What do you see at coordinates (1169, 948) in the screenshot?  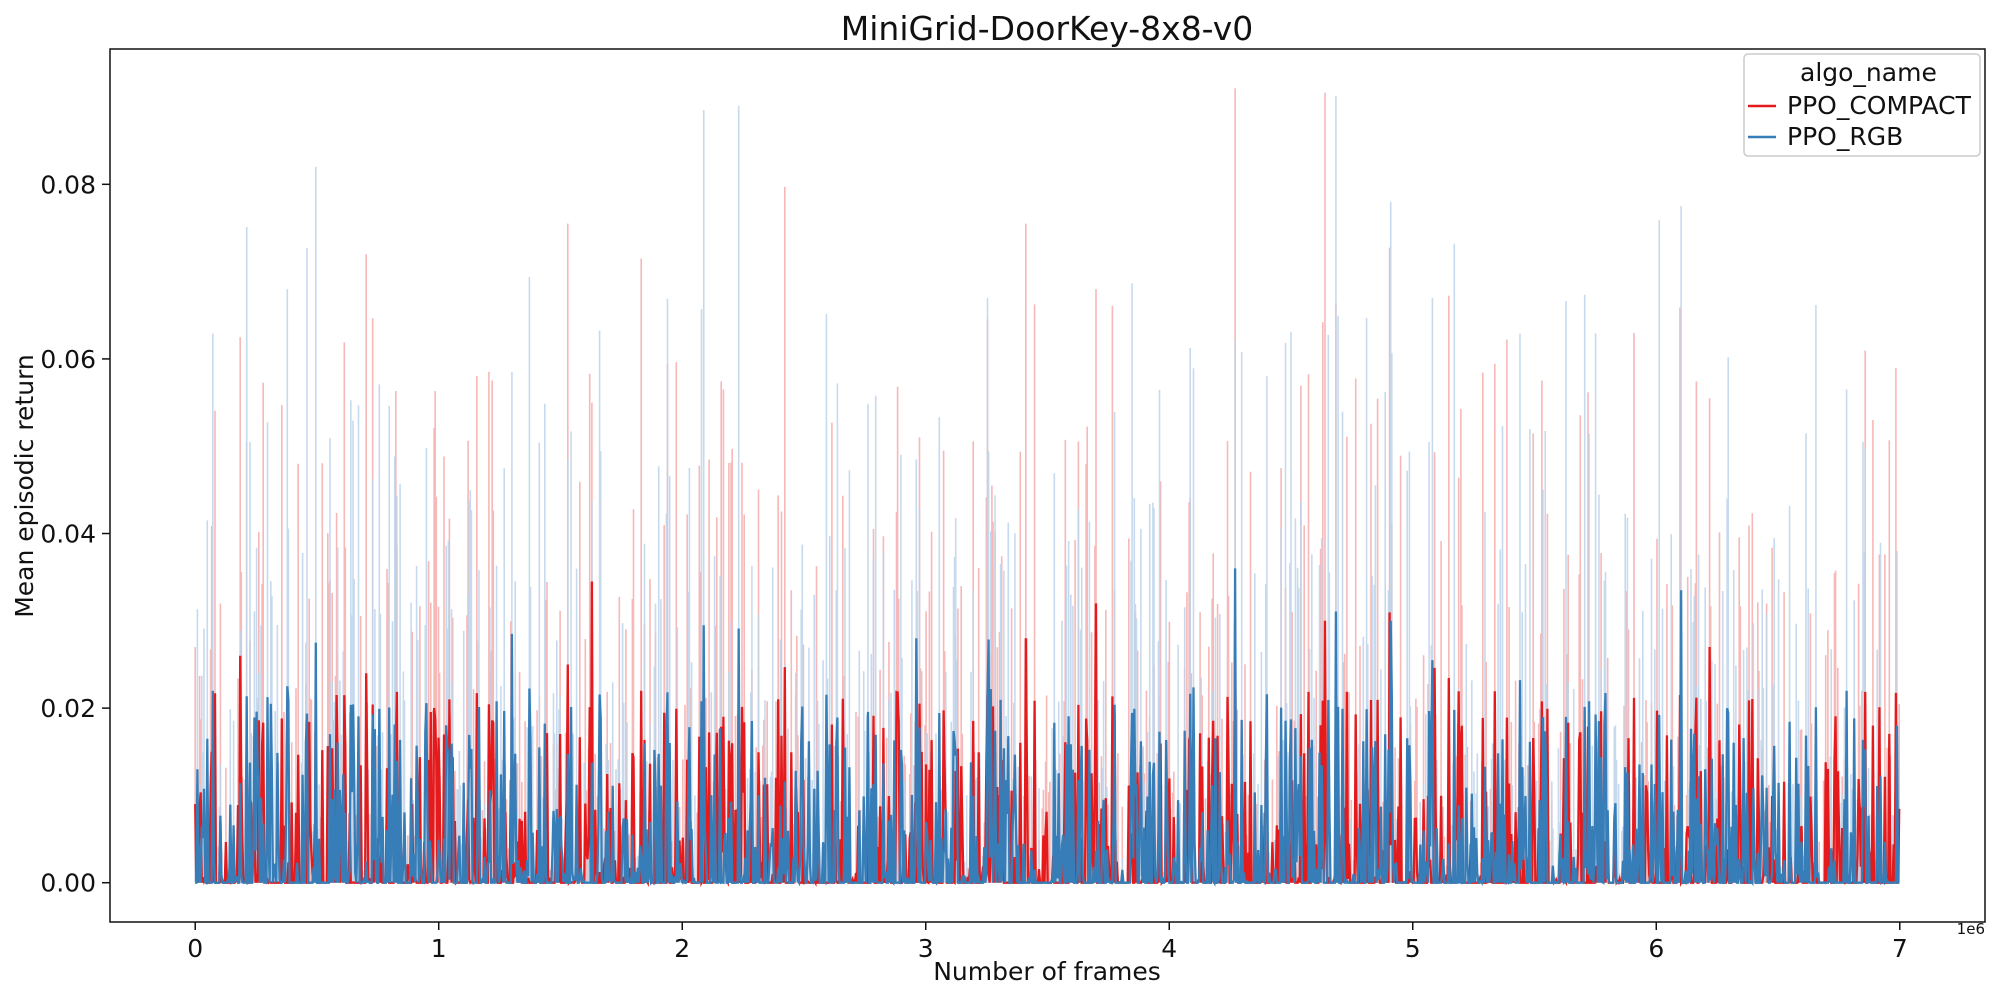 I see `x-tick-label: 4` at bounding box center [1169, 948].